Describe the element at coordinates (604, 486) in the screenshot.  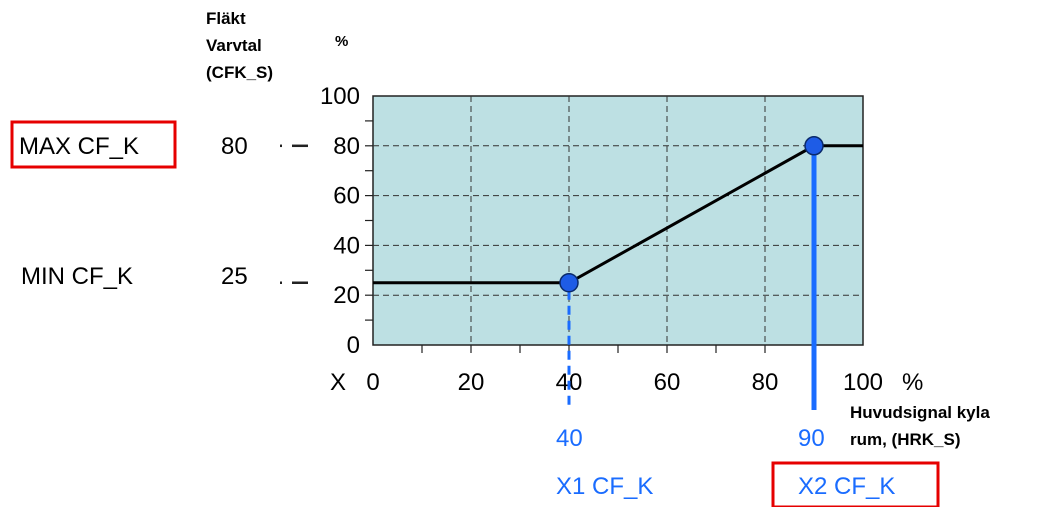
I see `x1-label: X1 CF_K` at that location.